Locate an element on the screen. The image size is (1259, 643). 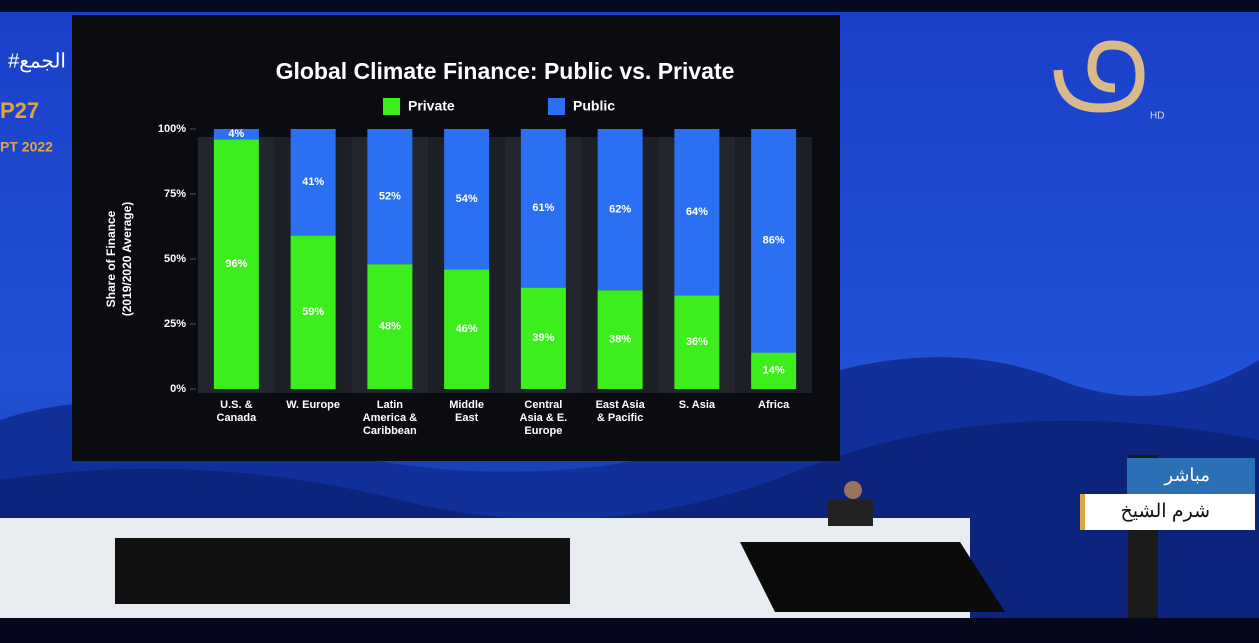
data-label: 86% is located at coordinates (774, 241).